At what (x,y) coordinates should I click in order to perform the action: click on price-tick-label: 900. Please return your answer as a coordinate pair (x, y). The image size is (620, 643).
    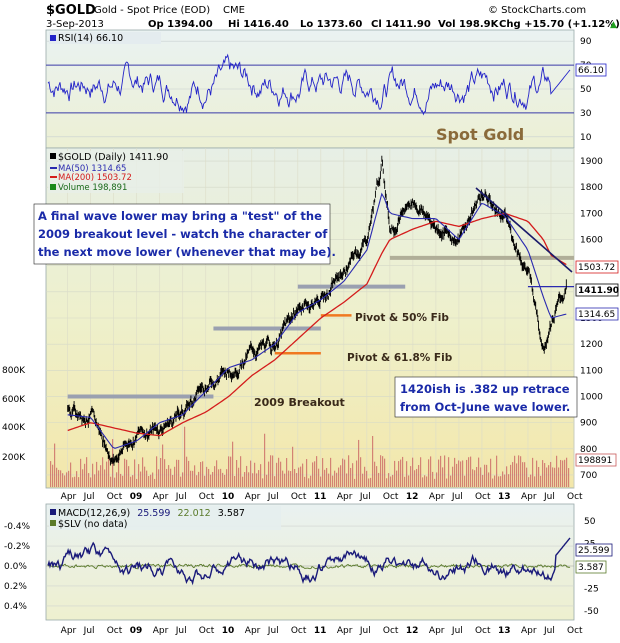
    Looking at the image, I should click on (588, 424).